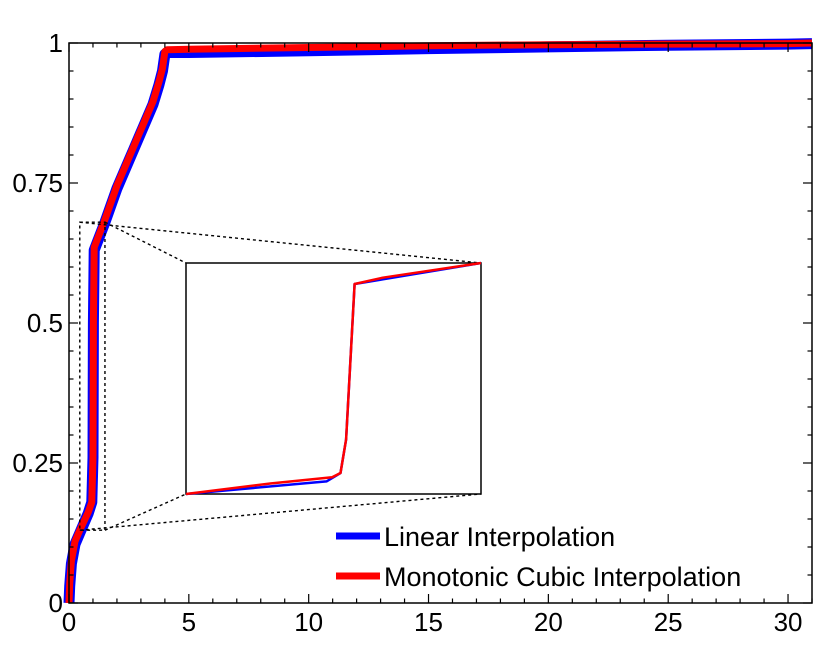  Describe the element at coordinates (548, 622) in the screenshot. I see `x-tick-label: 20` at that location.